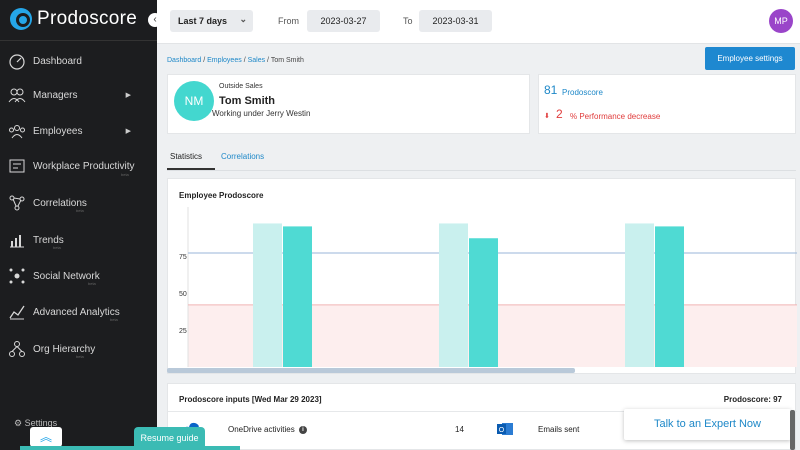 The width and height of the screenshot is (800, 450). Describe the element at coordinates (241, 86) in the screenshot. I see `employee-department: Outside Sales` at that location.